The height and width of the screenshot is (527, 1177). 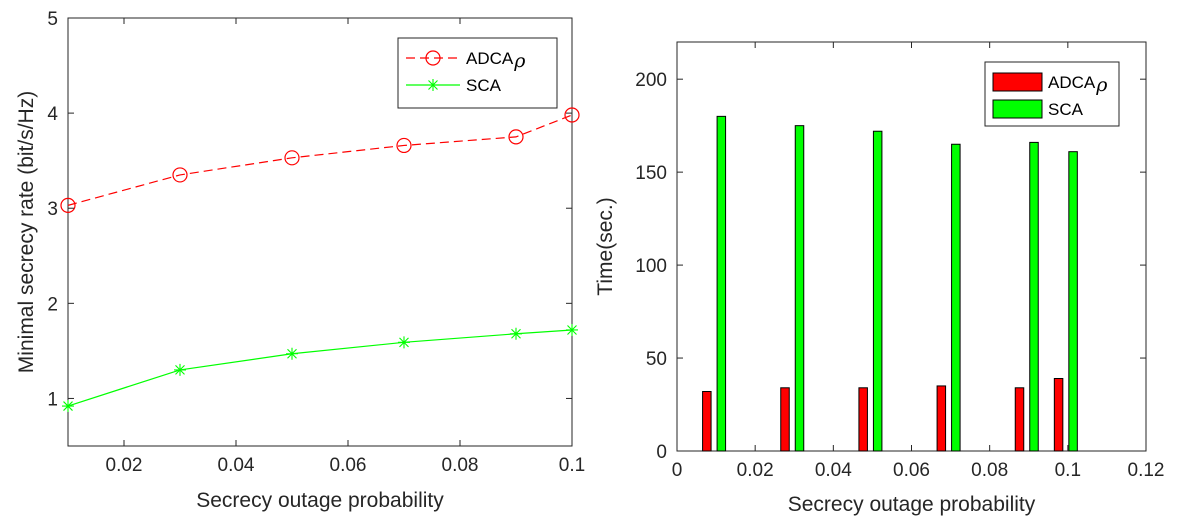 What do you see at coordinates (460, 465) in the screenshot?
I see `left-x-tick-label: 0.08` at bounding box center [460, 465].